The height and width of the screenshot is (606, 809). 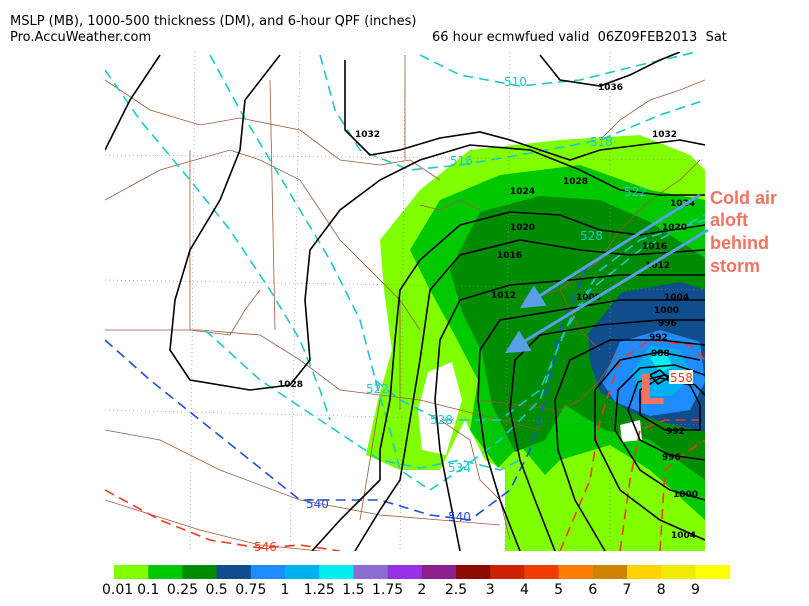 What do you see at coordinates (216, 590) in the screenshot?
I see `legend-label: 0.5` at bounding box center [216, 590].